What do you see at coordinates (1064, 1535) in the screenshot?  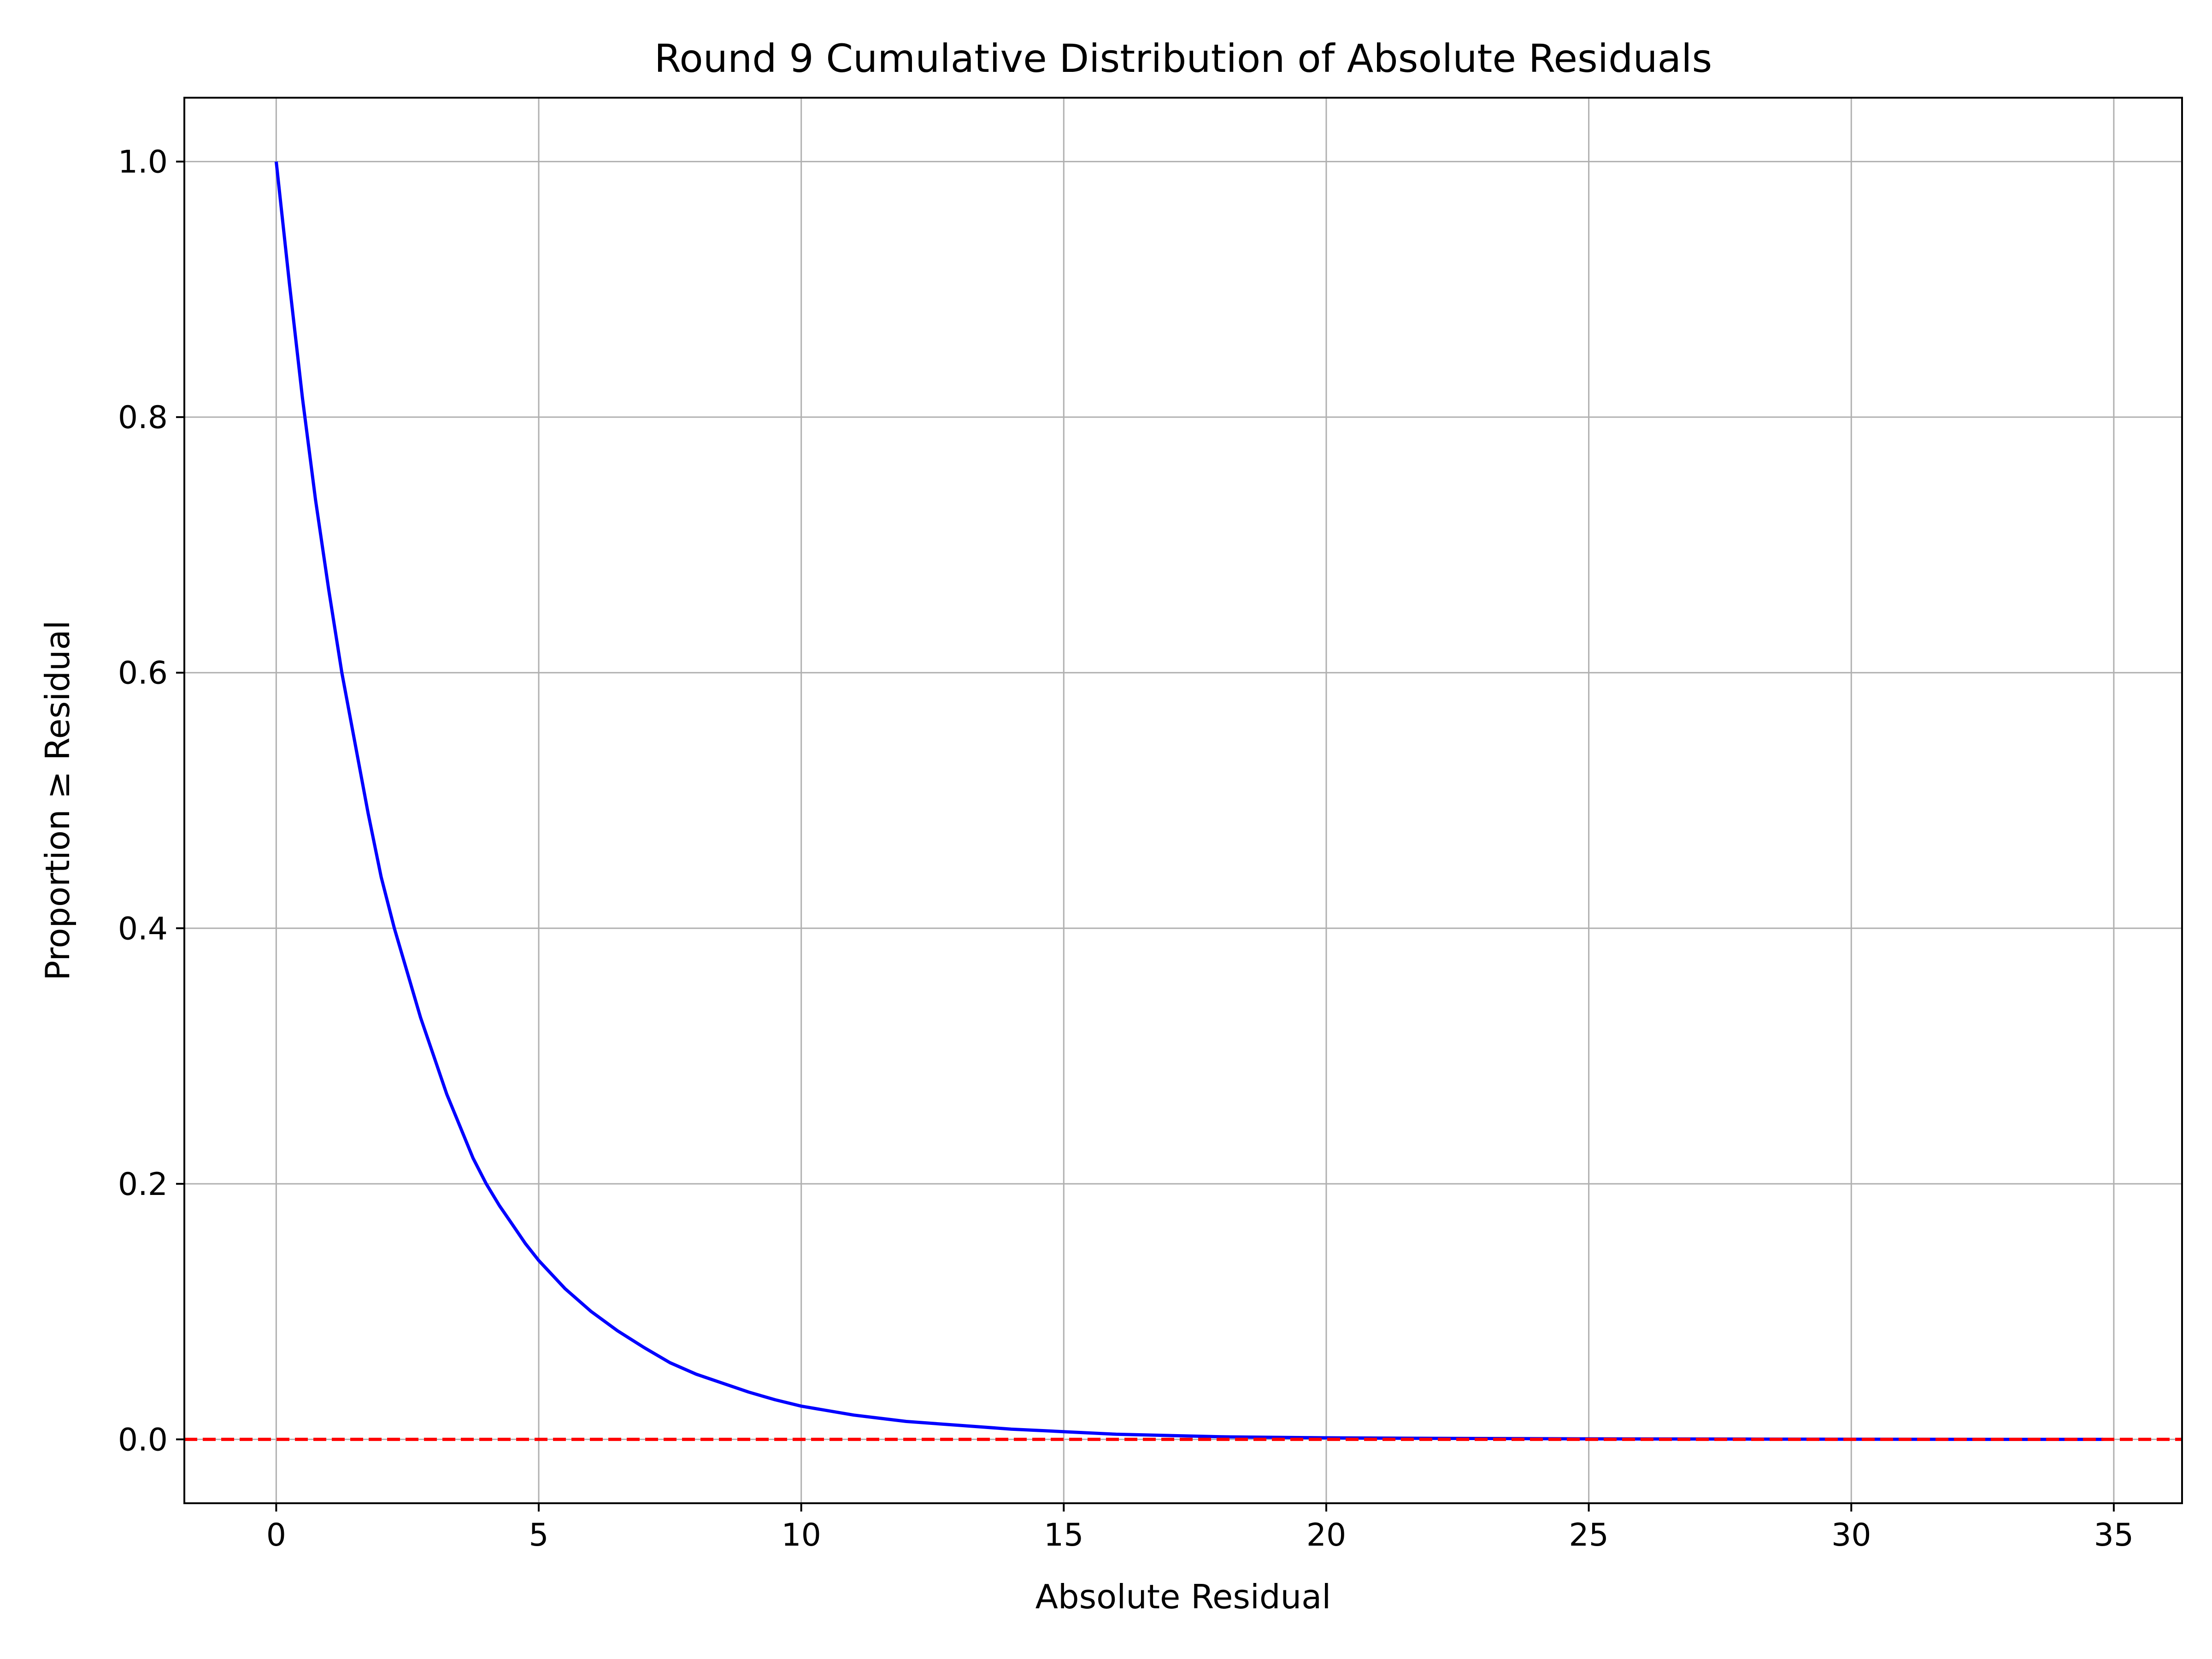 I see `x-tick-label: 15` at bounding box center [1064, 1535].